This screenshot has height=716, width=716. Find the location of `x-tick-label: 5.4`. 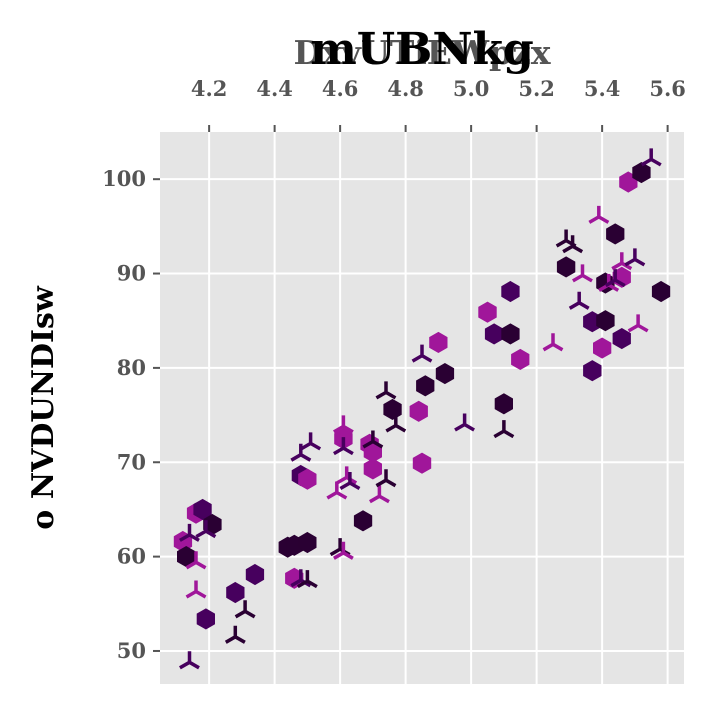

x-tick-label: 5.4 is located at coordinates (602, 88).